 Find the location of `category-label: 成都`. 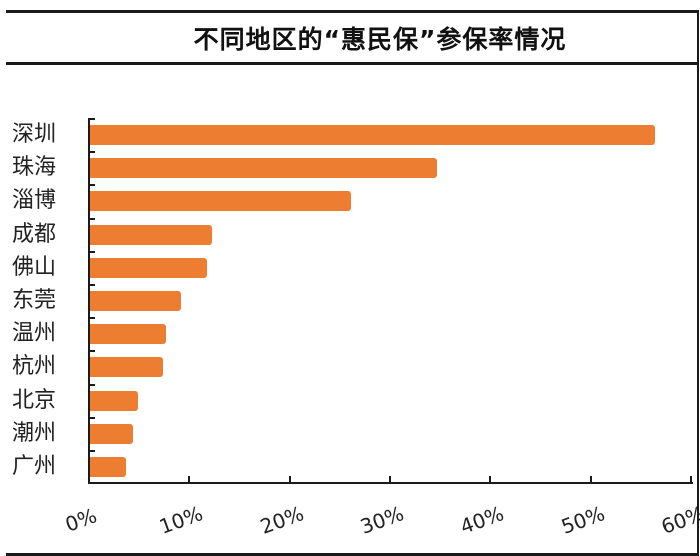

category-label: 成都 is located at coordinates (34, 234).